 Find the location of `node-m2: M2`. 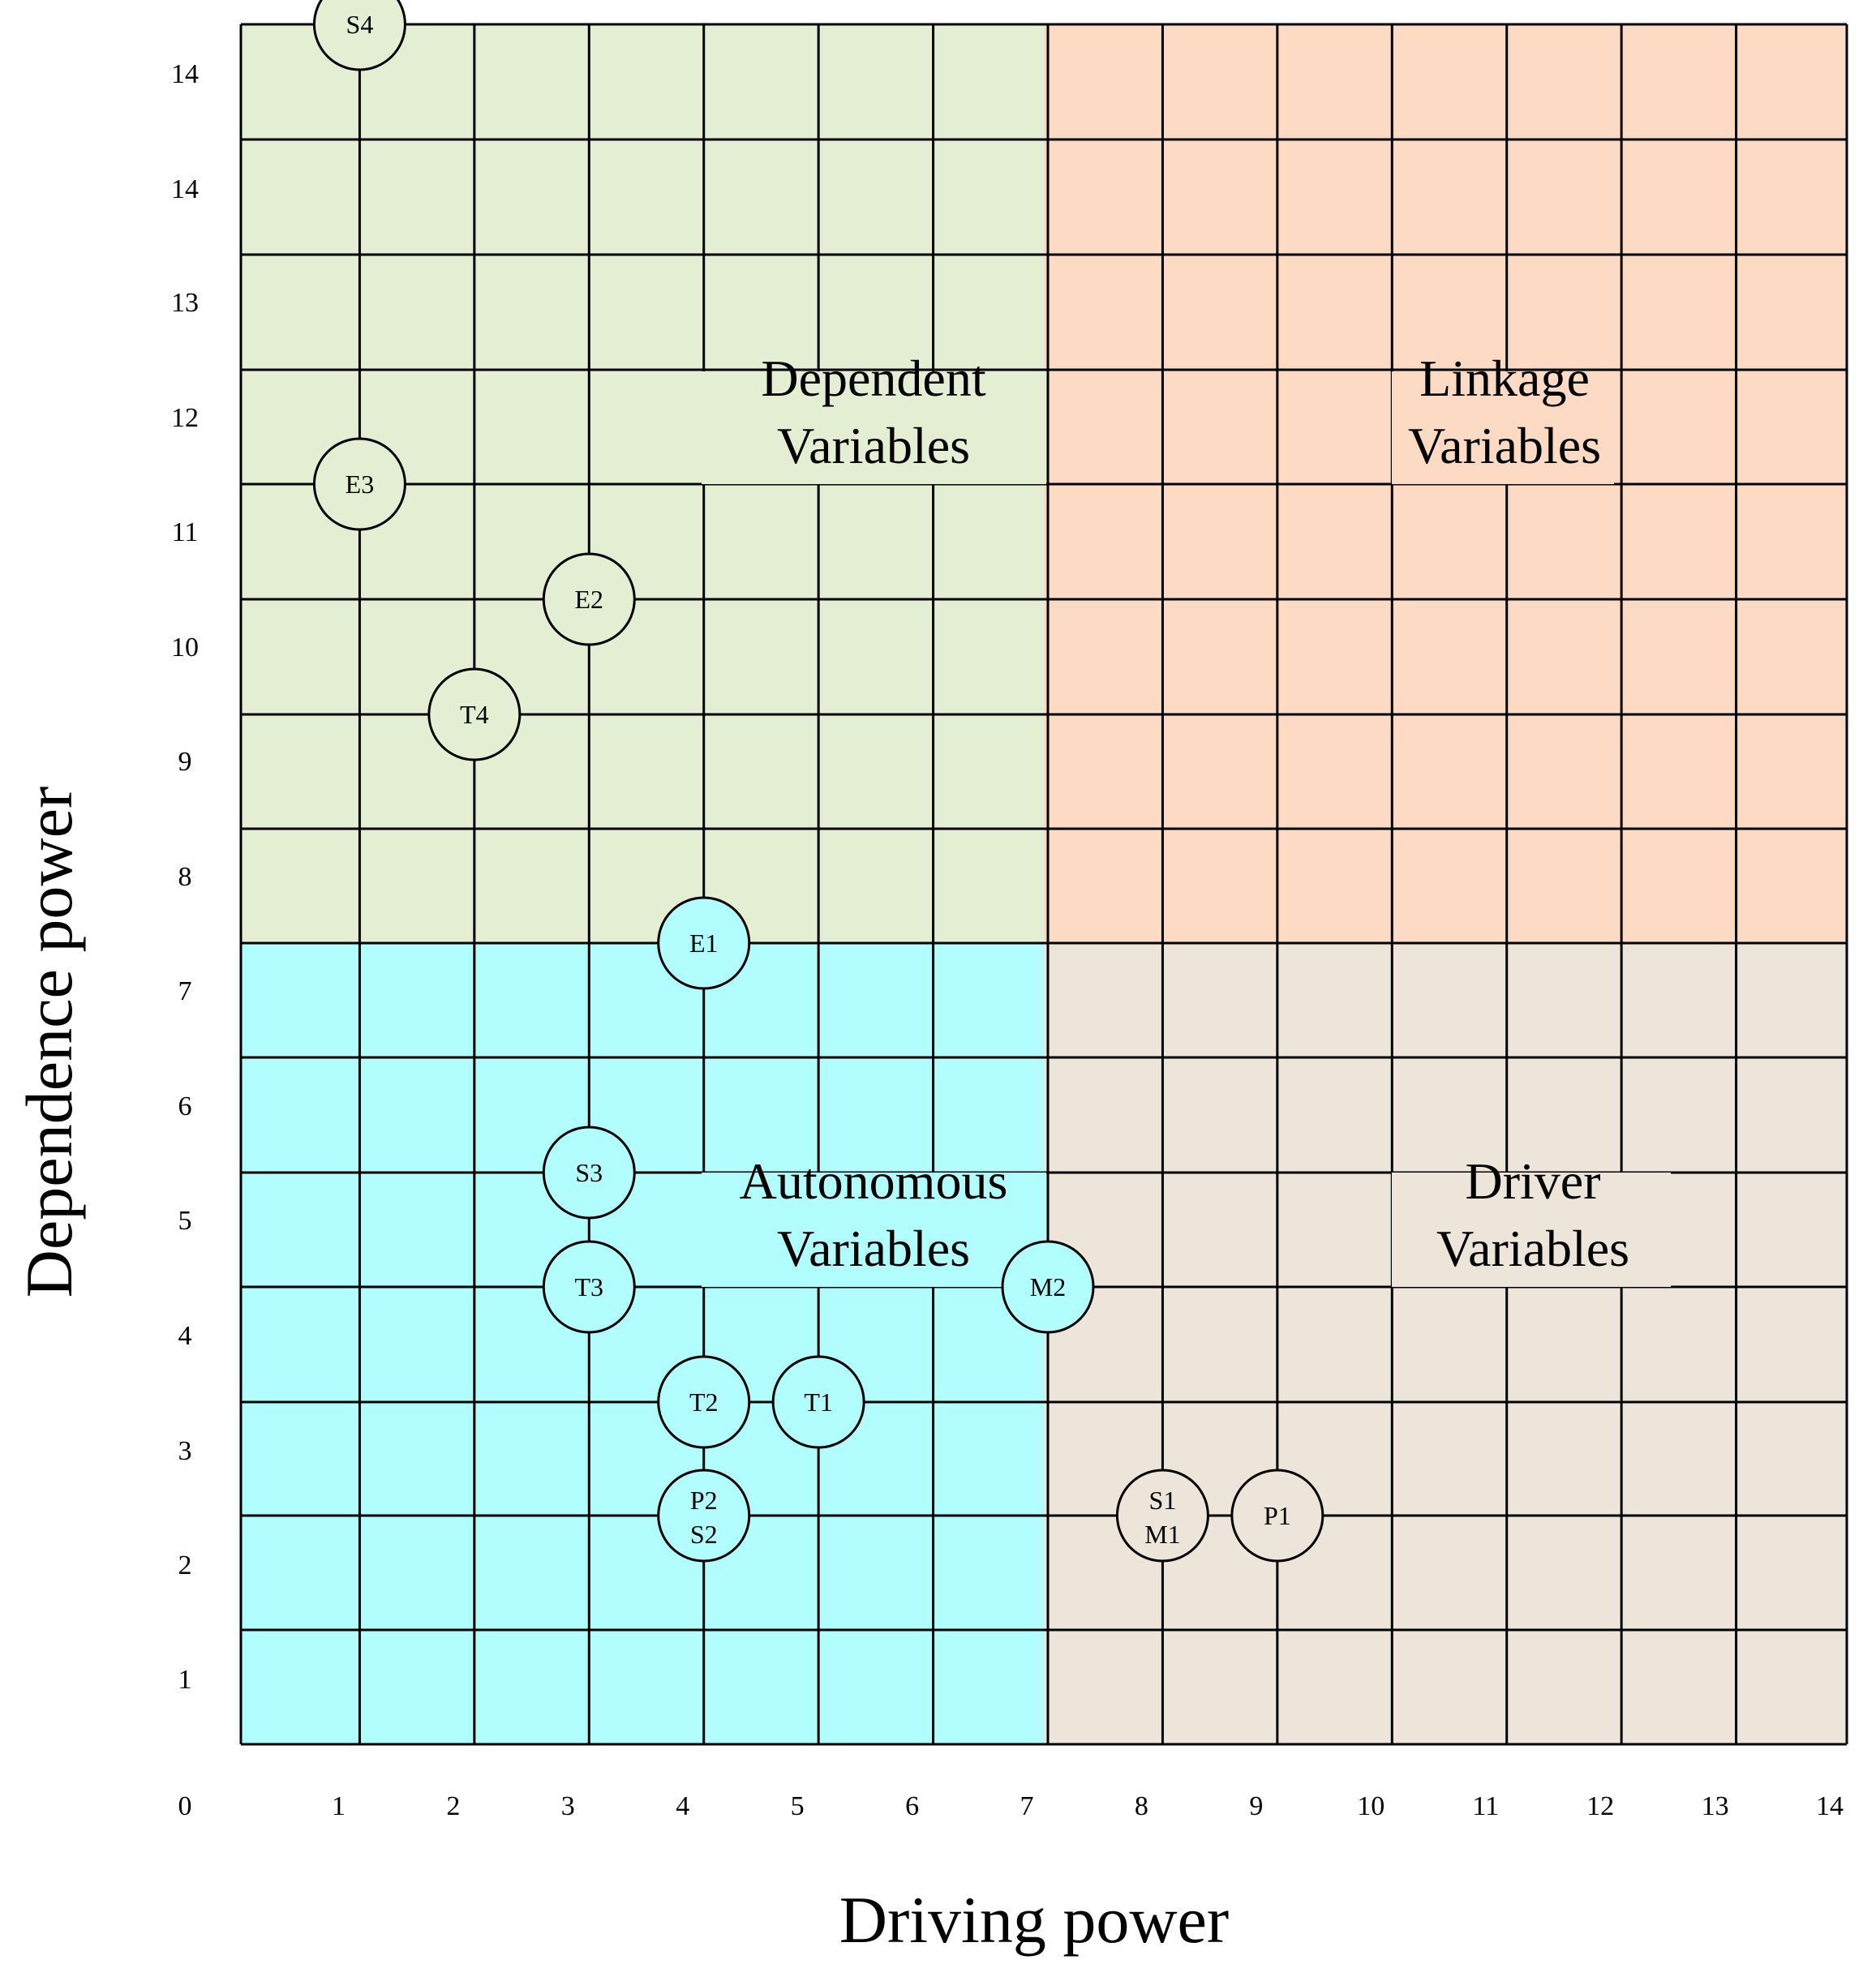

node-m2: M2 is located at coordinates (1048, 1287).